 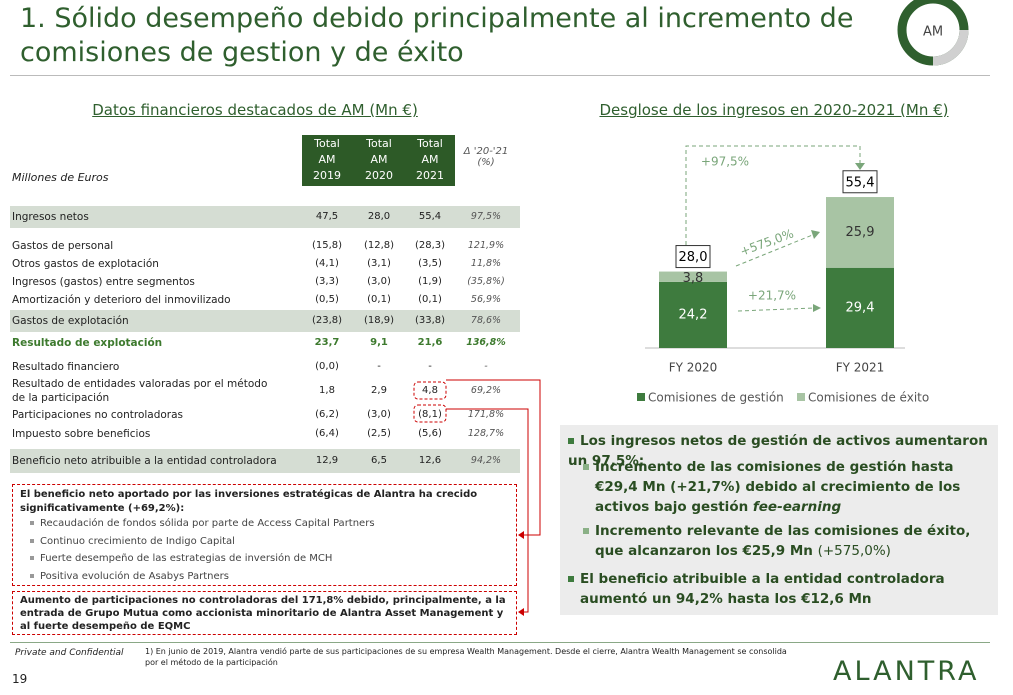 What do you see at coordinates (327, 460) in the screenshot?
I see `cell: 12,9` at bounding box center [327, 460].